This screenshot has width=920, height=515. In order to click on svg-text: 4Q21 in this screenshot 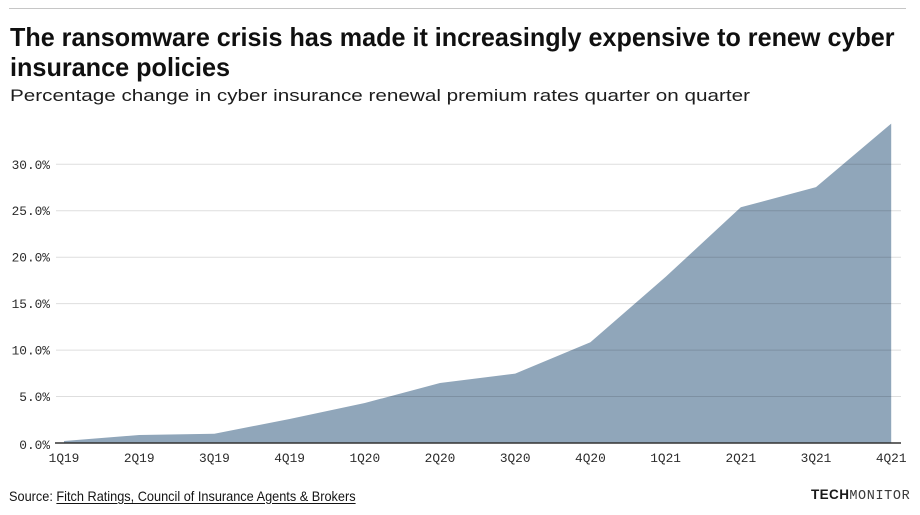, I will do `click(891, 458)`.